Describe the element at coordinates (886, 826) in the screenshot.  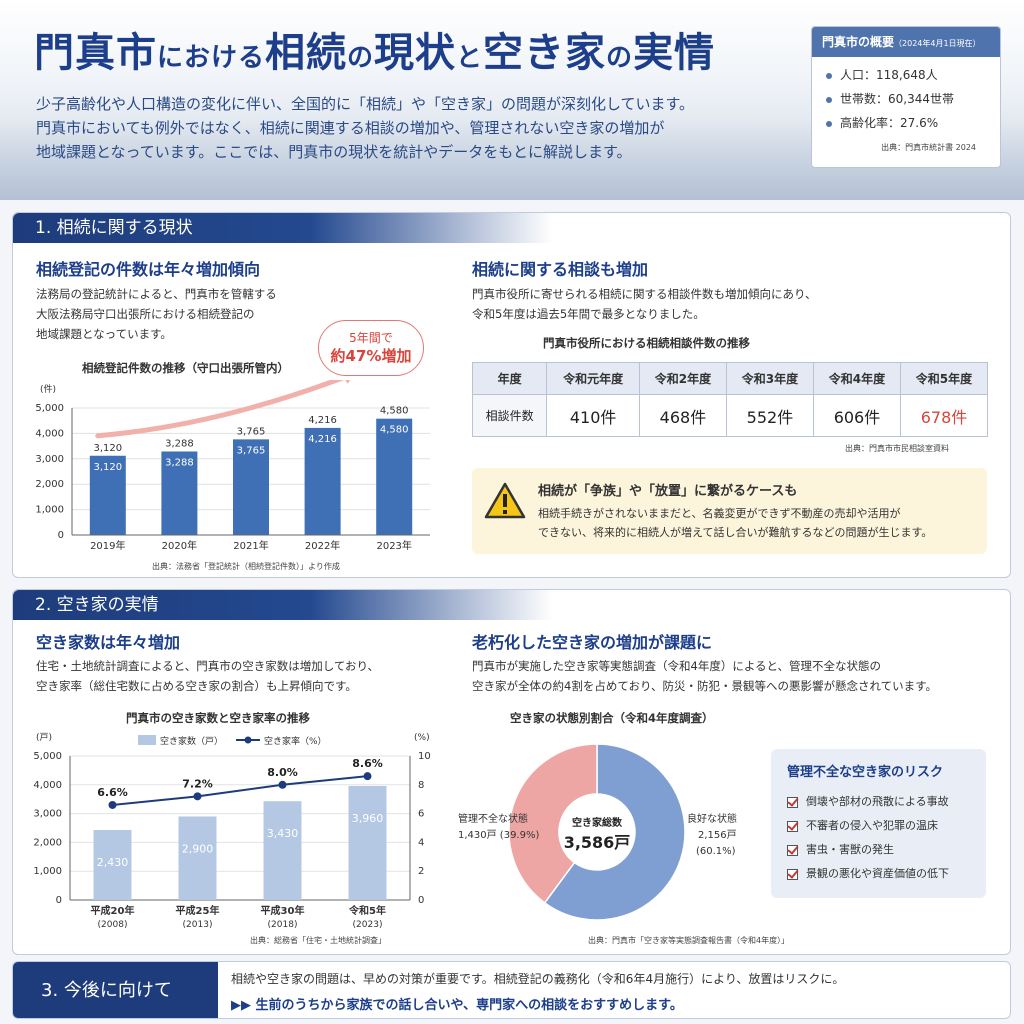
I see `risk-item: 不審者の侵入や犯罪の温床` at that location.